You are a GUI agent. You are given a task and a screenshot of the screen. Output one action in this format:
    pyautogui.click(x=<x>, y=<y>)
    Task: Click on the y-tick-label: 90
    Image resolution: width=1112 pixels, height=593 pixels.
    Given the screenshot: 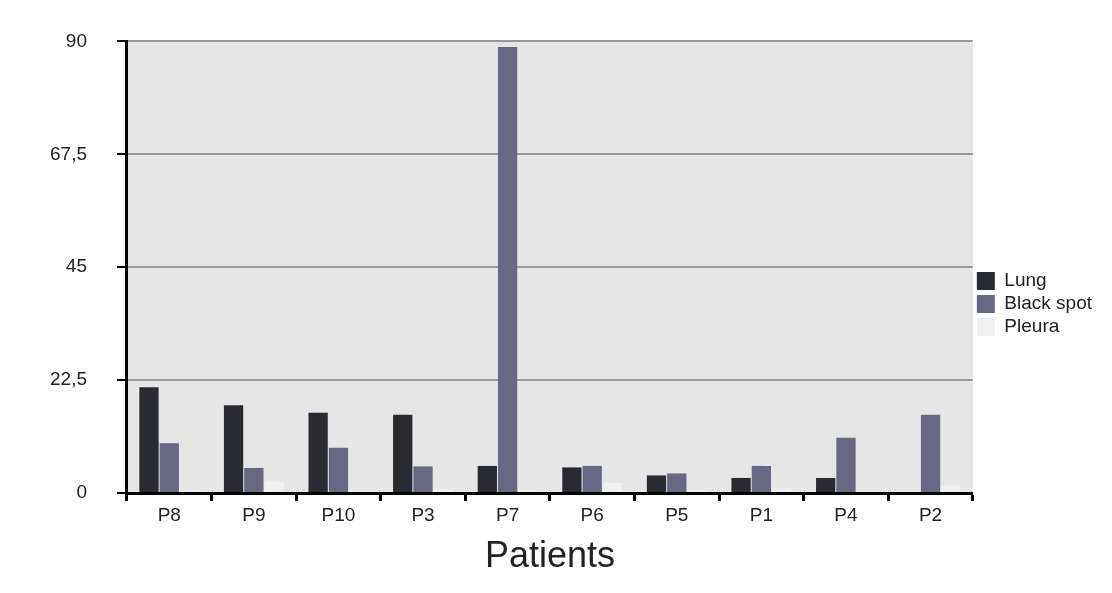 What is the action you would take?
    pyautogui.click(x=76, y=40)
    